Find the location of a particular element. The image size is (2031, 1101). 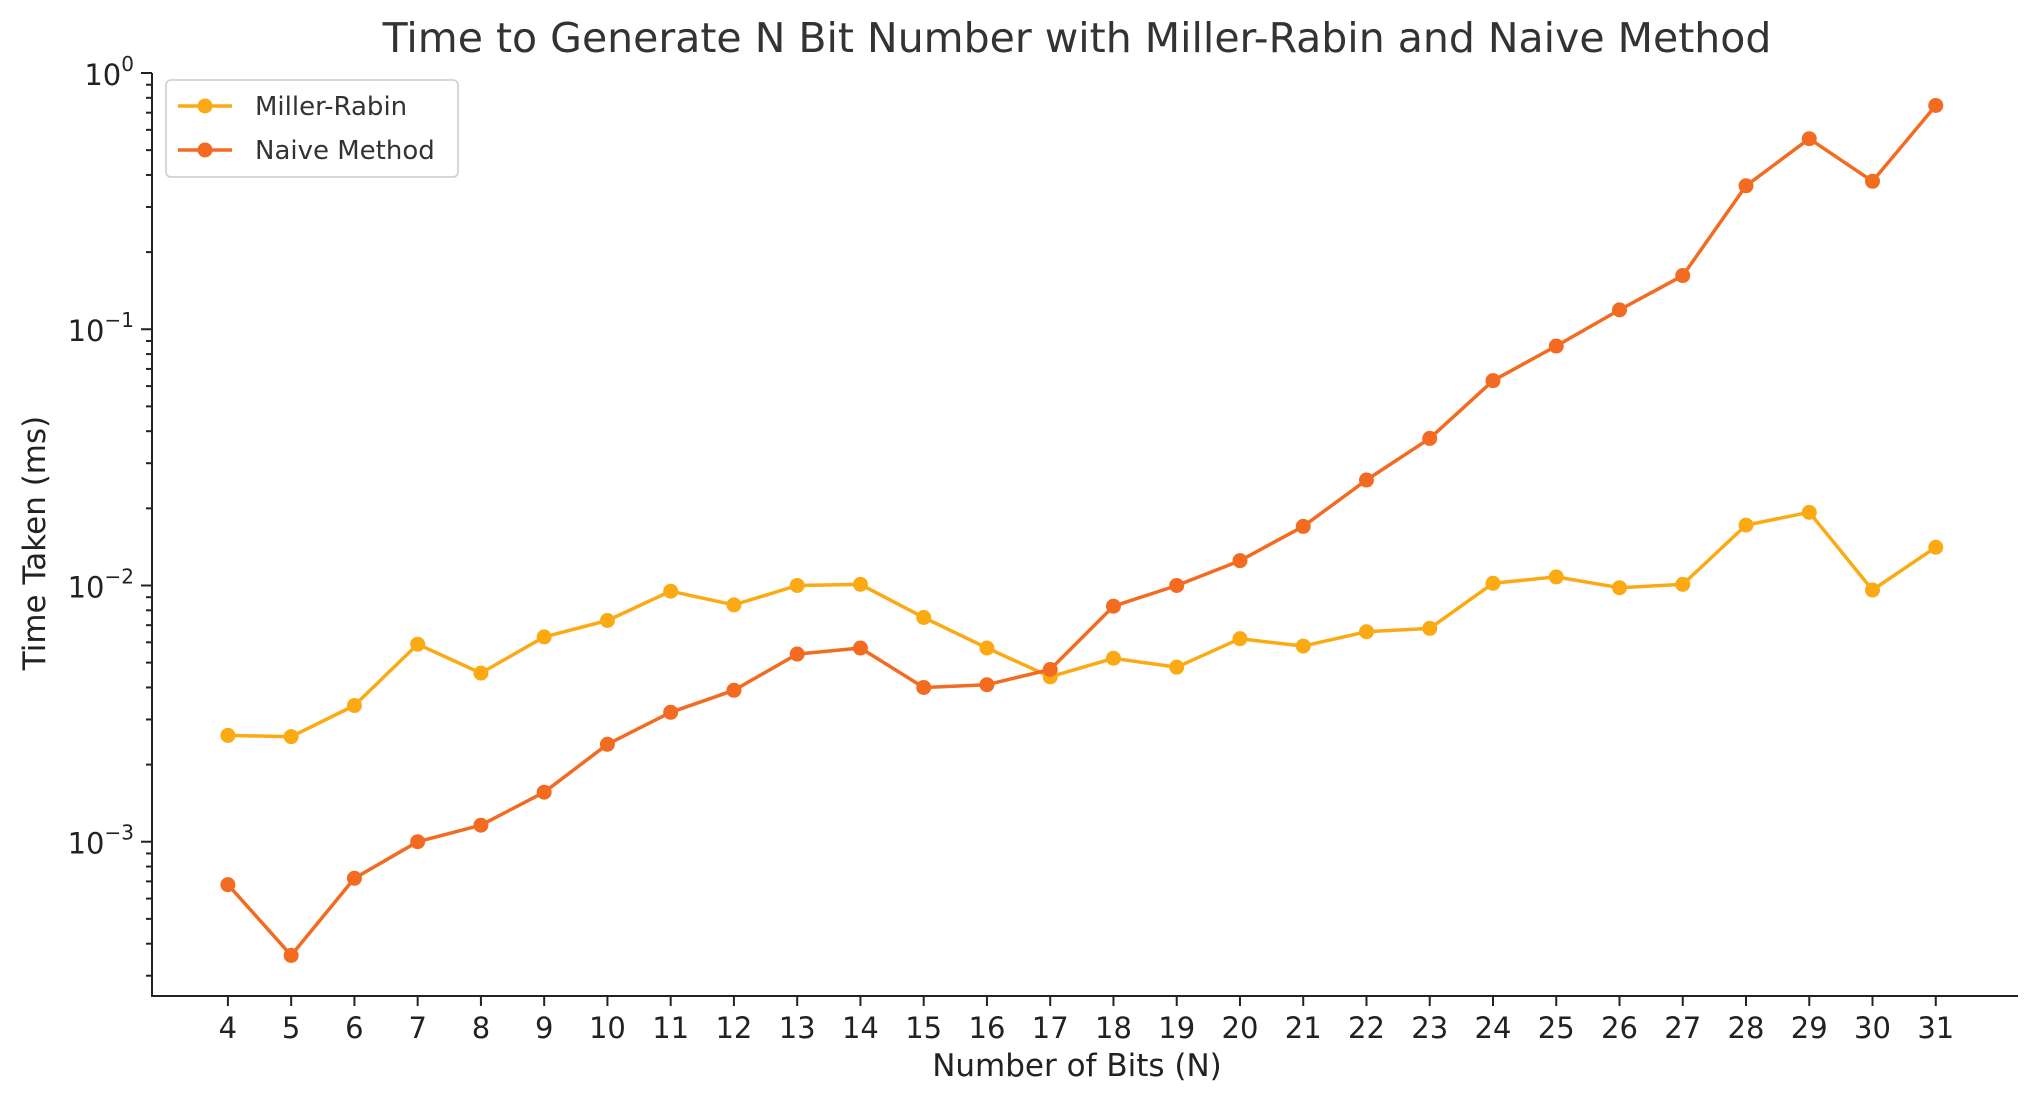

x-tick-label: 7 is located at coordinates (417, 1028).